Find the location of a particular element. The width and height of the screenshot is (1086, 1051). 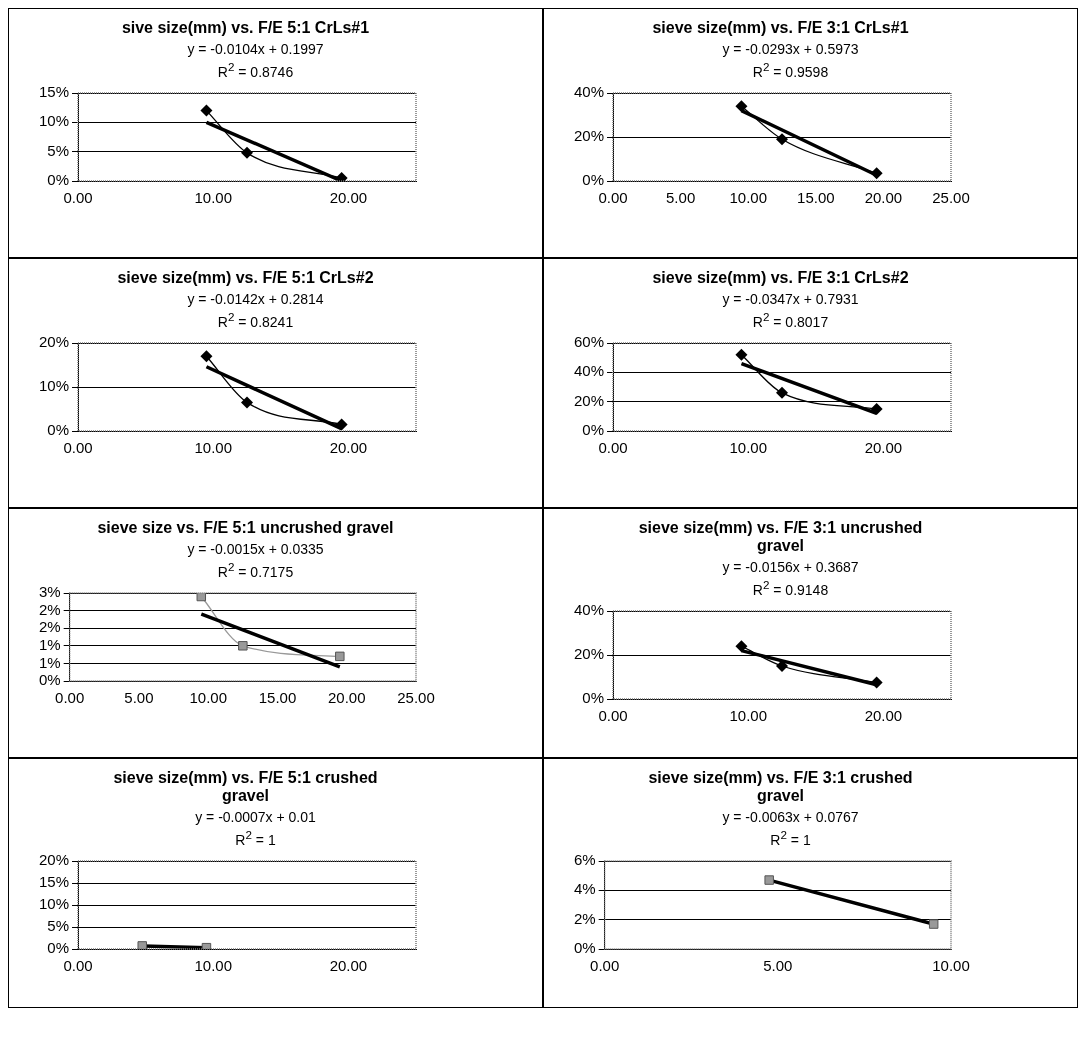

chart-title: sieve size vs. F/E 5:1 uncrushed gravel is located at coordinates (245, 528).